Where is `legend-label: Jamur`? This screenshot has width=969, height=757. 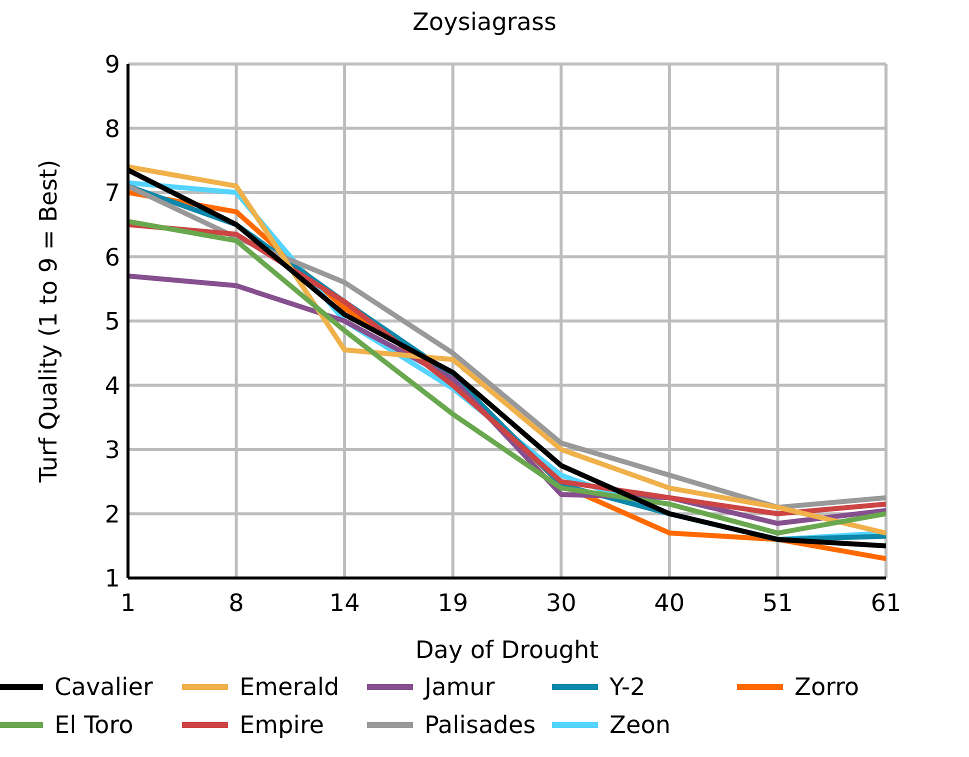
legend-label: Jamur is located at coordinates (459, 687).